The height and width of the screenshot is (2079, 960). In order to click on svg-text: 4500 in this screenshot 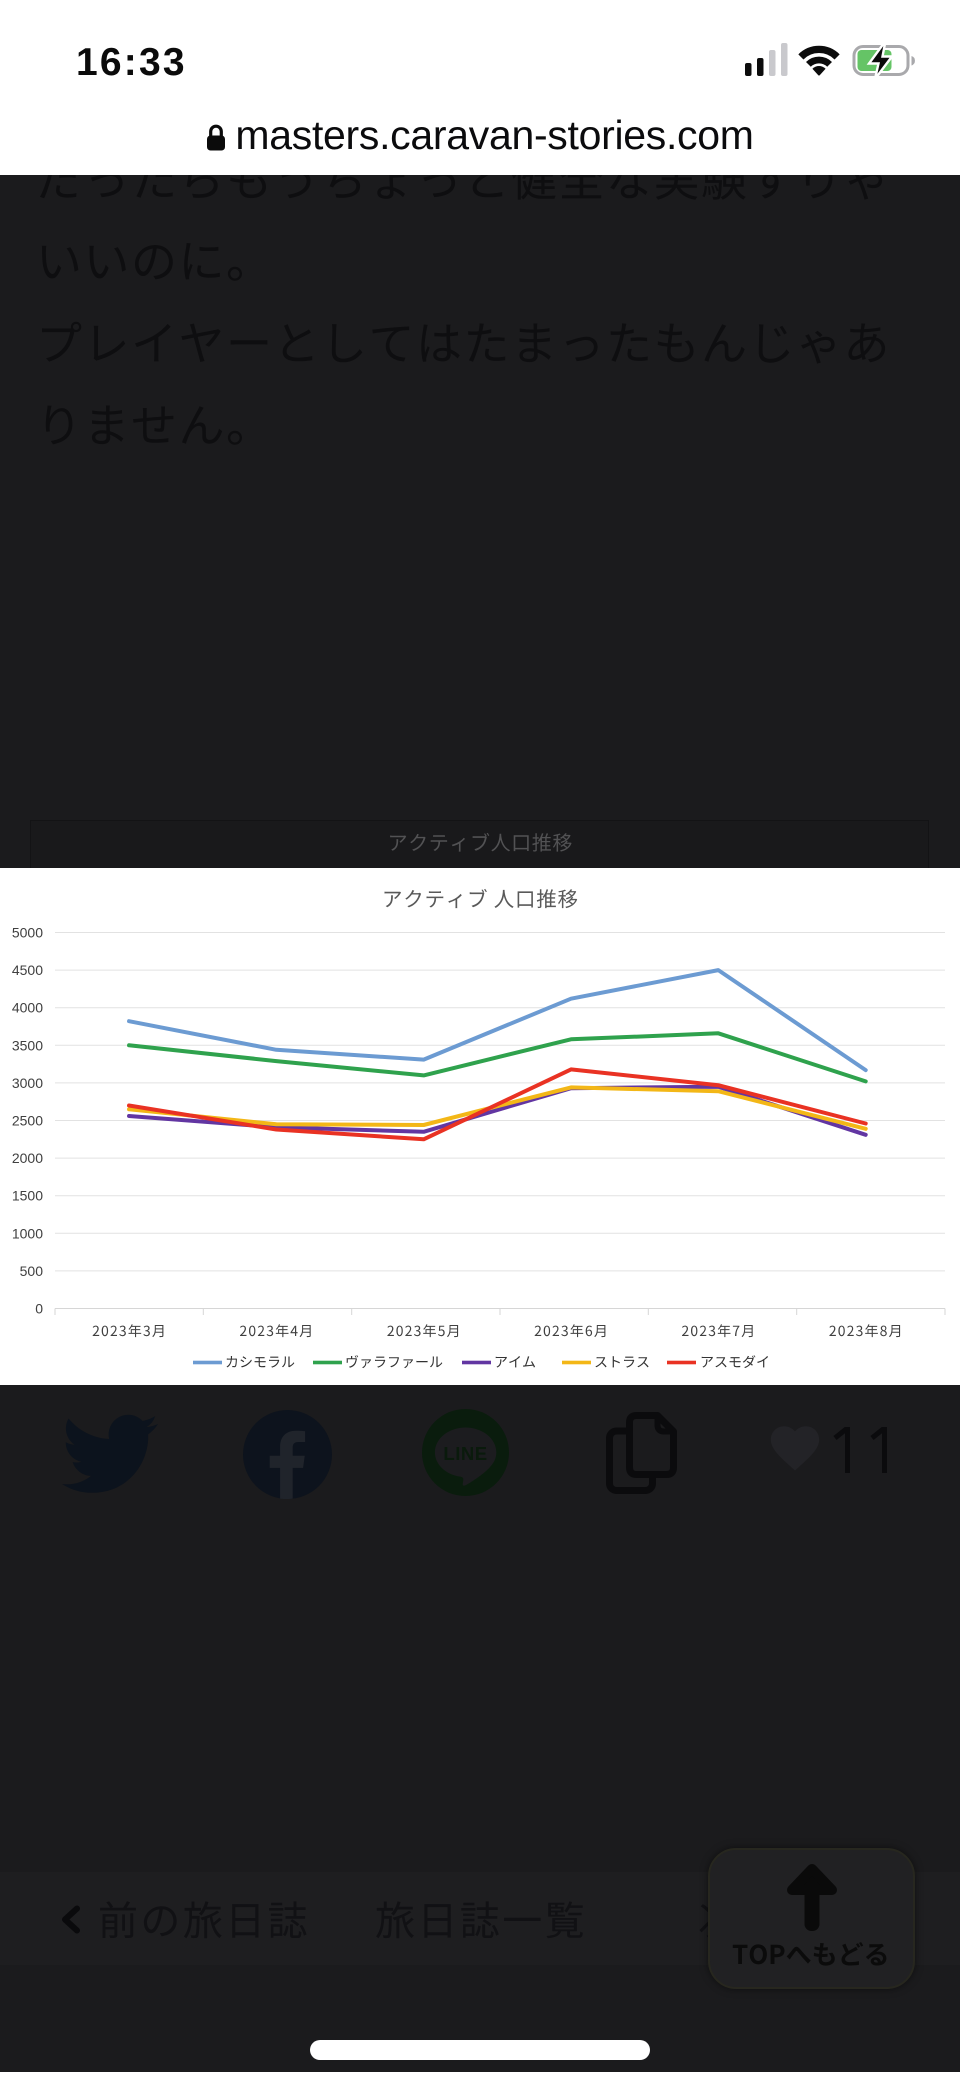, I will do `click(27, 970)`.